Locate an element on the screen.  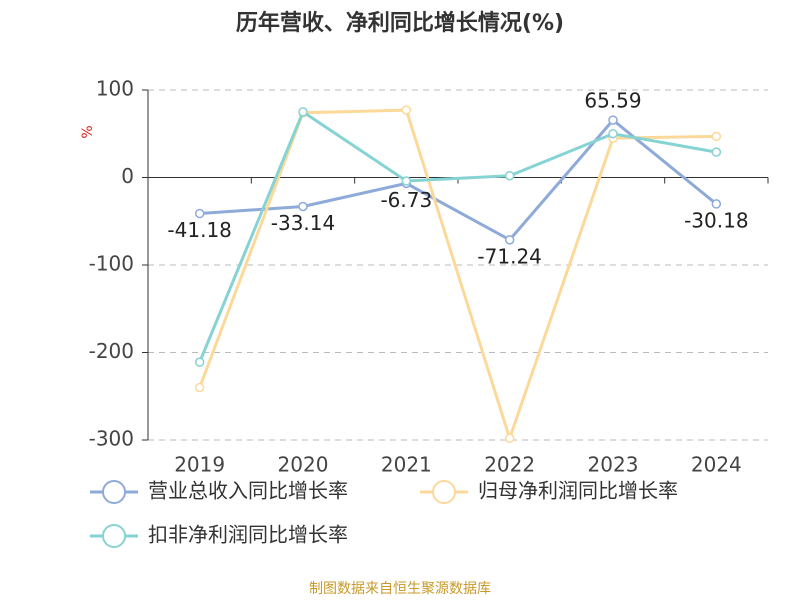
x-tick-label: 2022 is located at coordinates (509, 465).